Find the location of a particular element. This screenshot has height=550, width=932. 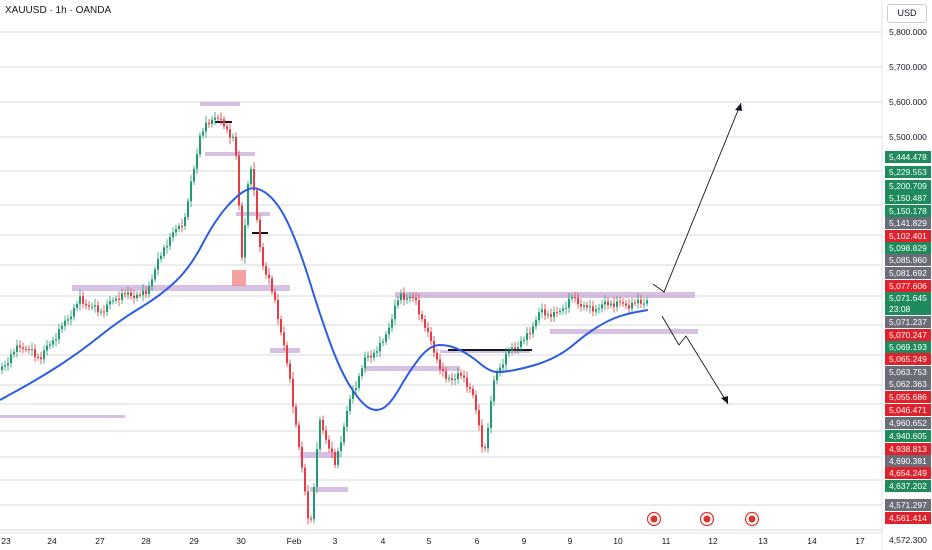

time-axis-label: 13 is located at coordinates (763, 541).